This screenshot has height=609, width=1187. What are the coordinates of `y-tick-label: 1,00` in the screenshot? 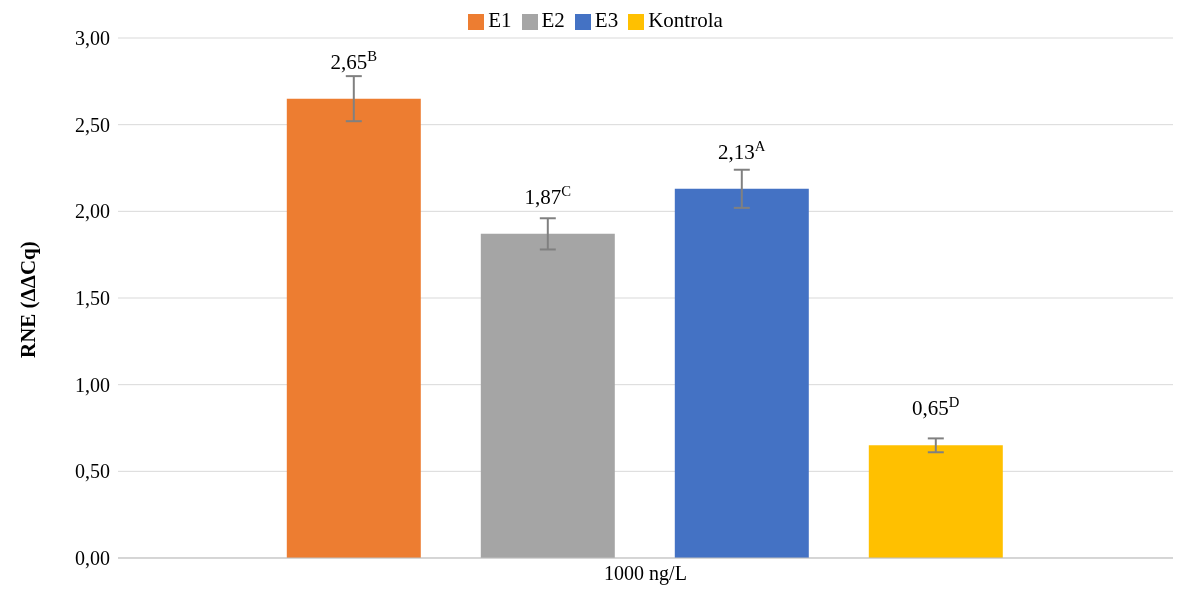 It's located at (92, 384).